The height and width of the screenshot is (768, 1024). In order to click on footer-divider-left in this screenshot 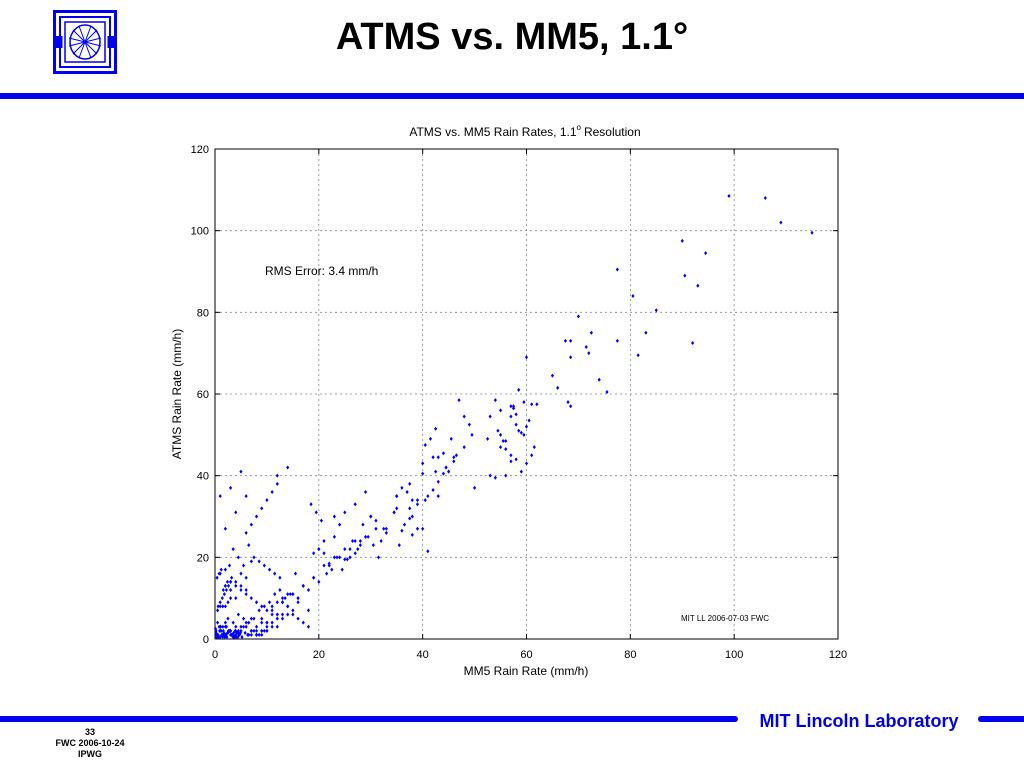, I will do `click(369, 719)`.